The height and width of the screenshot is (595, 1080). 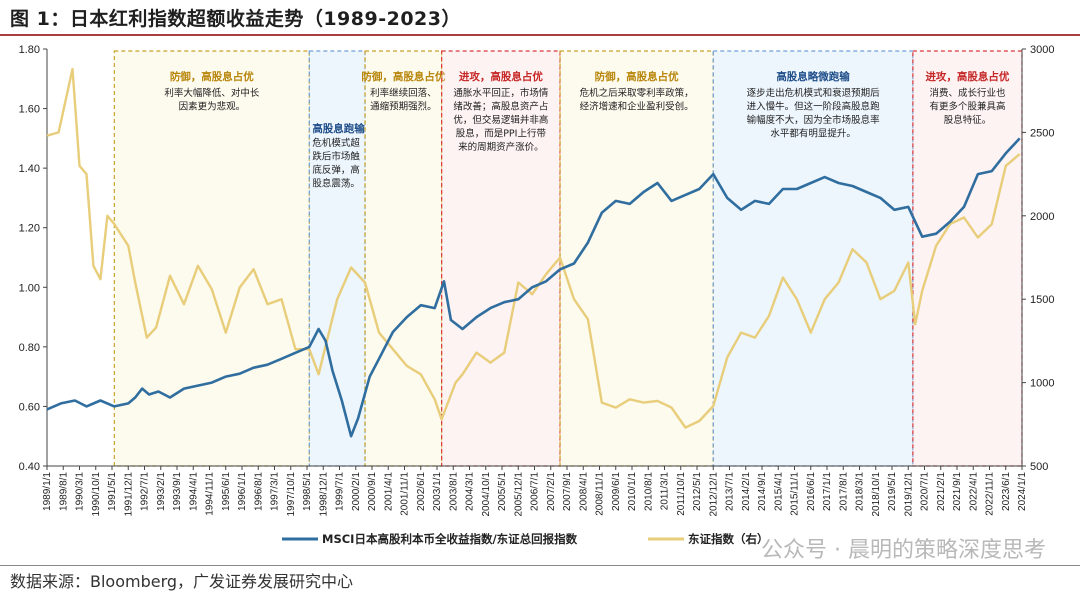 I want to click on x-tick-label: 2008/11/1, so click(x=600, y=494).